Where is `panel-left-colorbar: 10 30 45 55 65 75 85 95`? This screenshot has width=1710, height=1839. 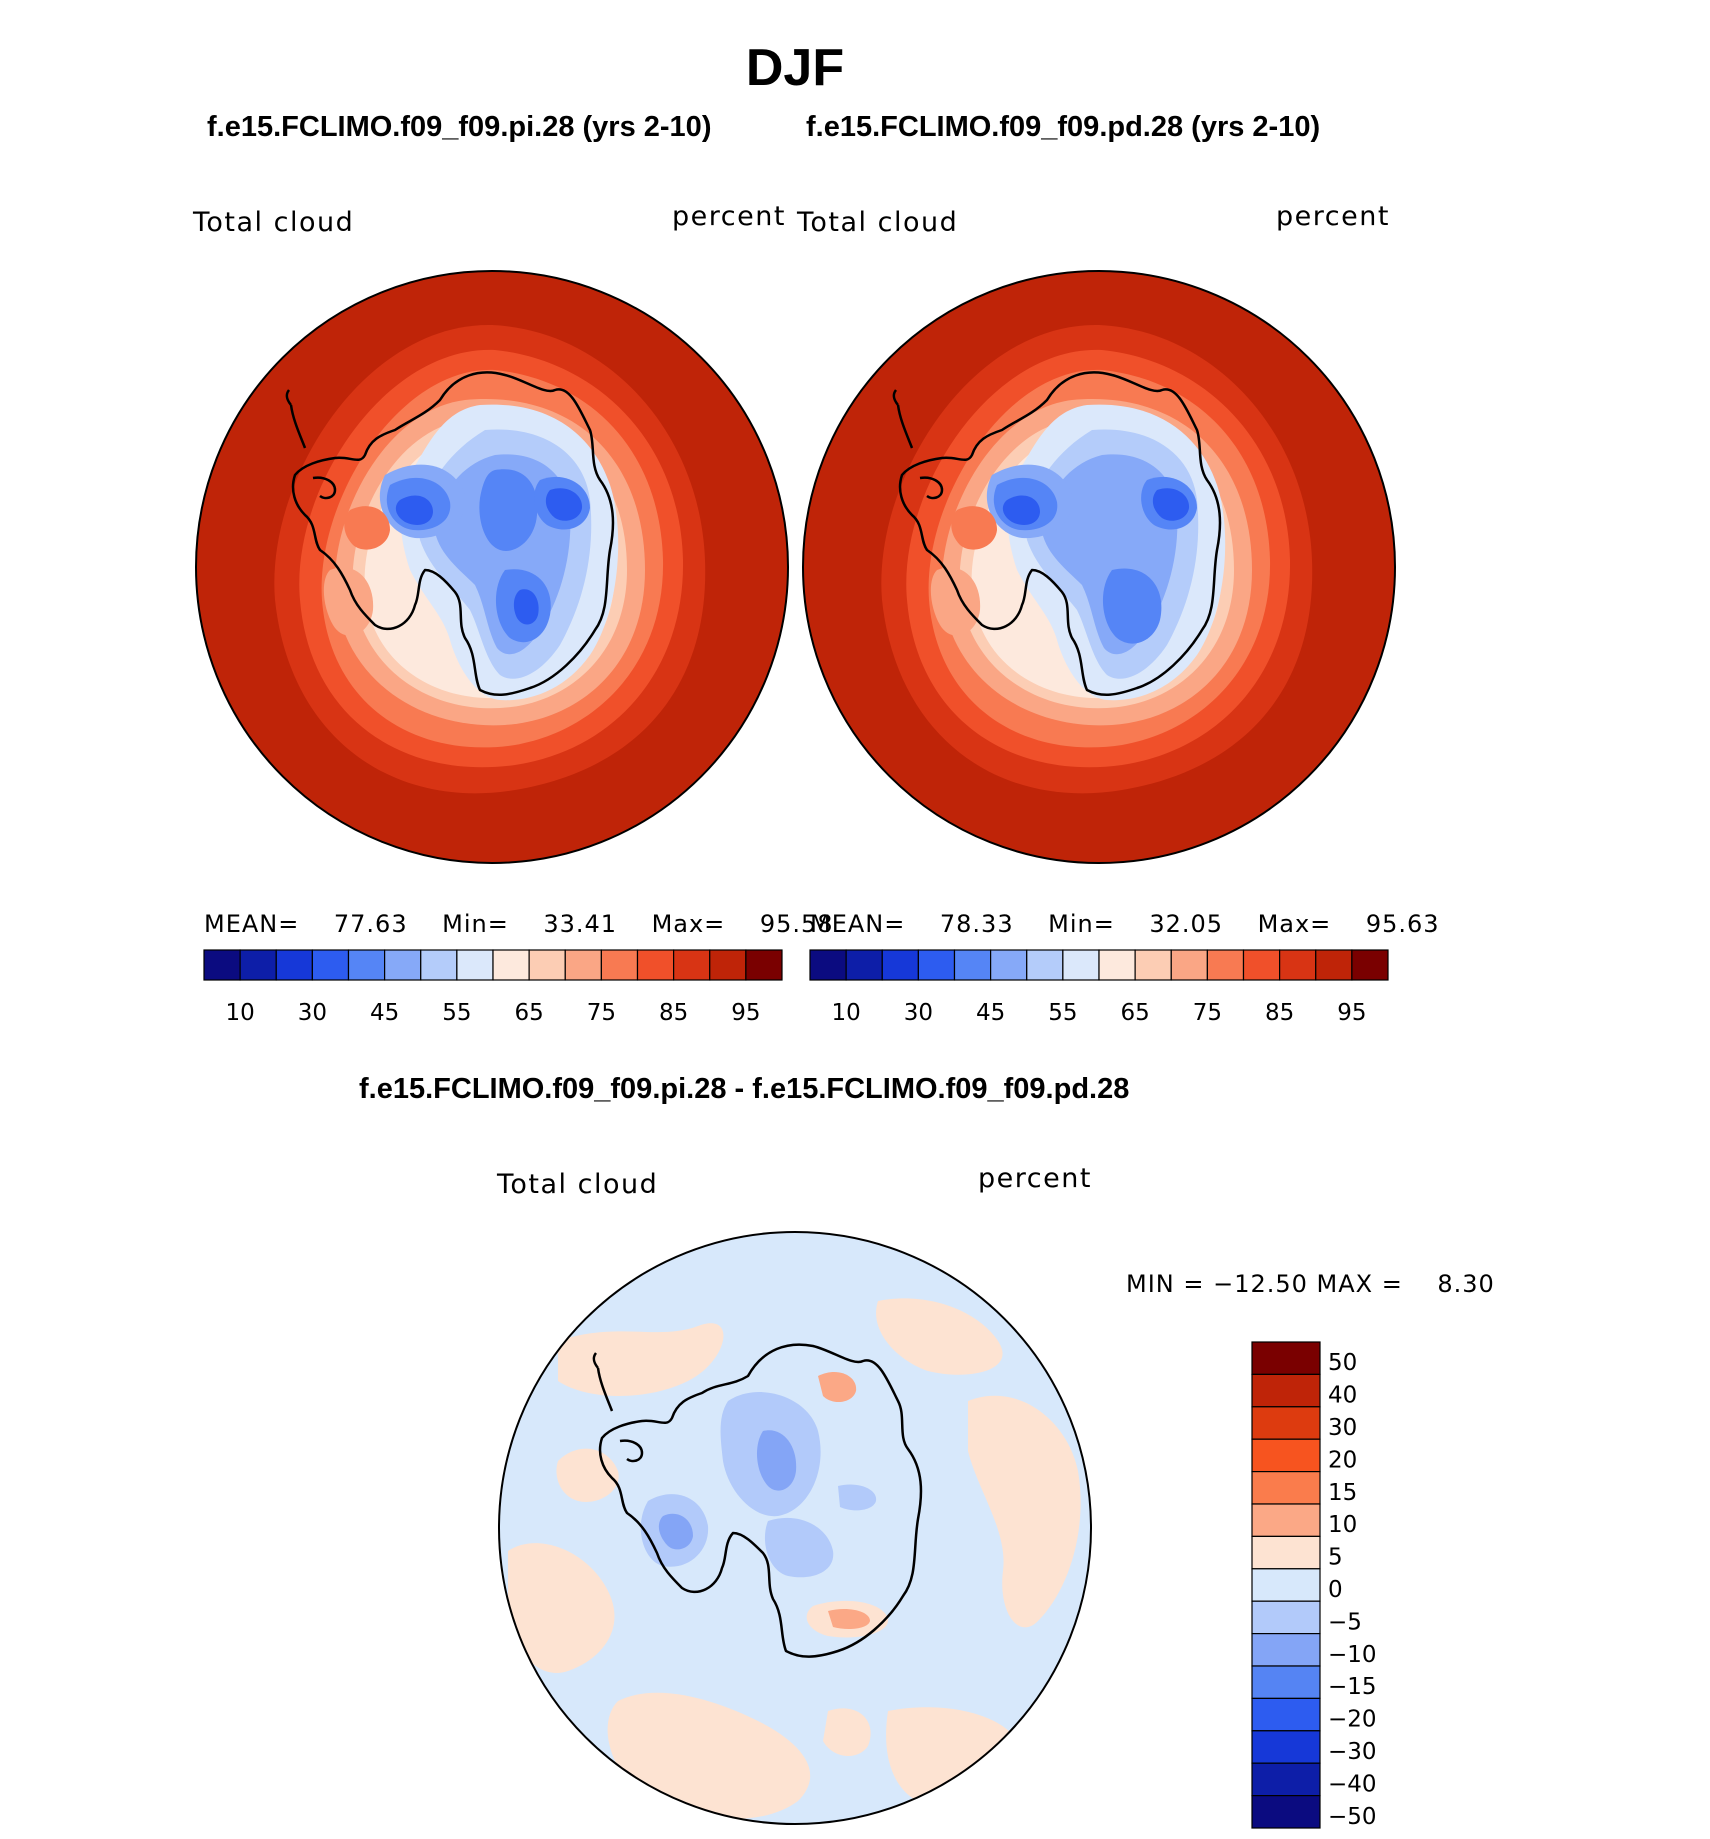 panel-left-colorbar: 10 30 45 55 65 75 85 95 is located at coordinates (493, 987).